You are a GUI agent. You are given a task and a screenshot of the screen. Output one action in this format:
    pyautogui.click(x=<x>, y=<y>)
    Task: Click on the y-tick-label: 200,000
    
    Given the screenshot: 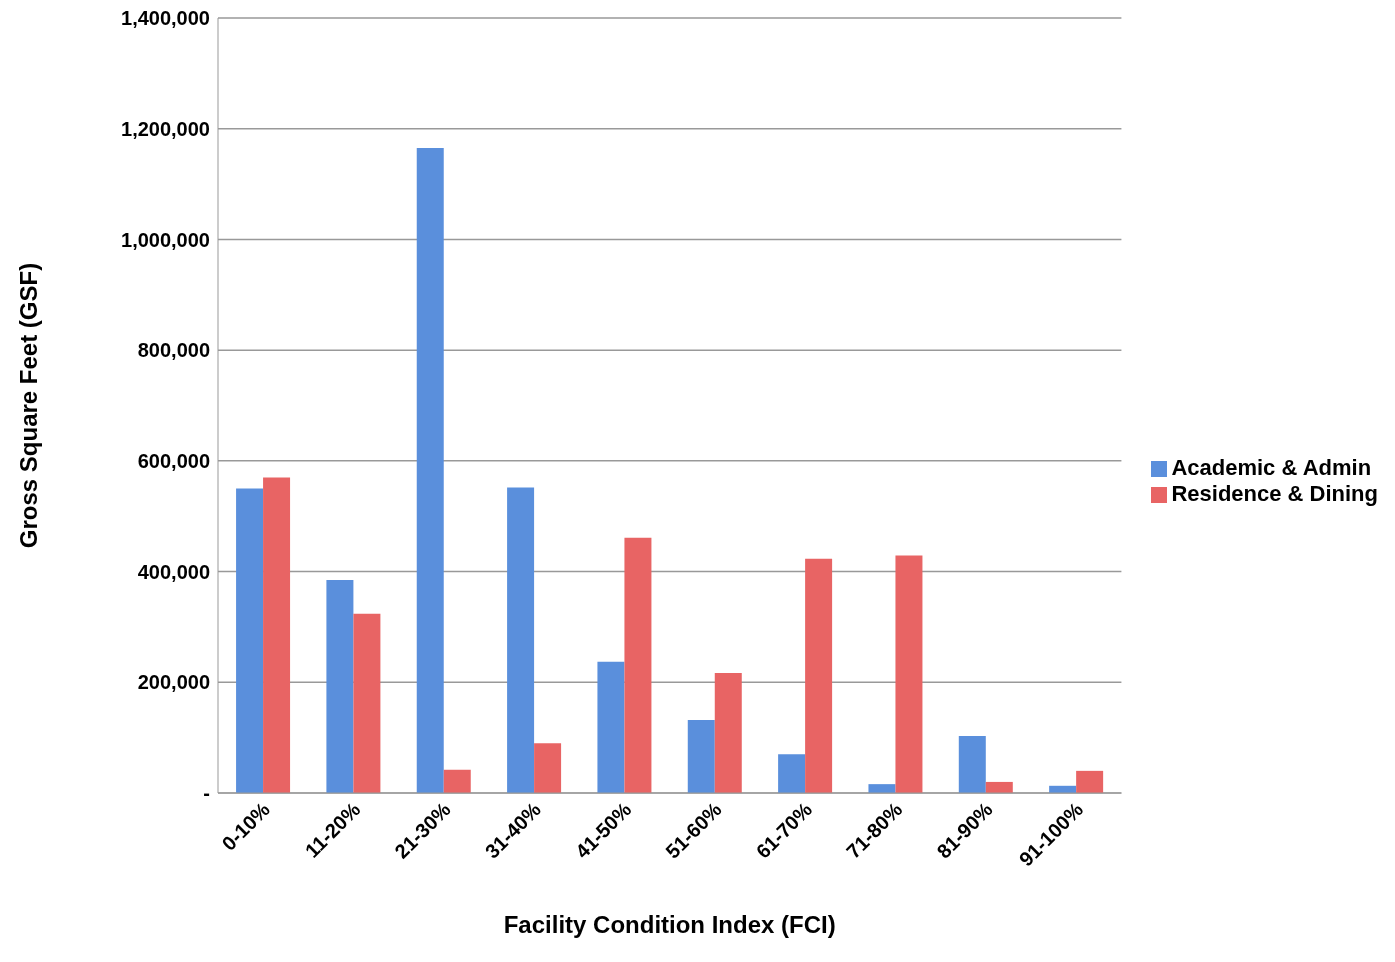 What is the action you would take?
    pyautogui.click(x=173, y=682)
    